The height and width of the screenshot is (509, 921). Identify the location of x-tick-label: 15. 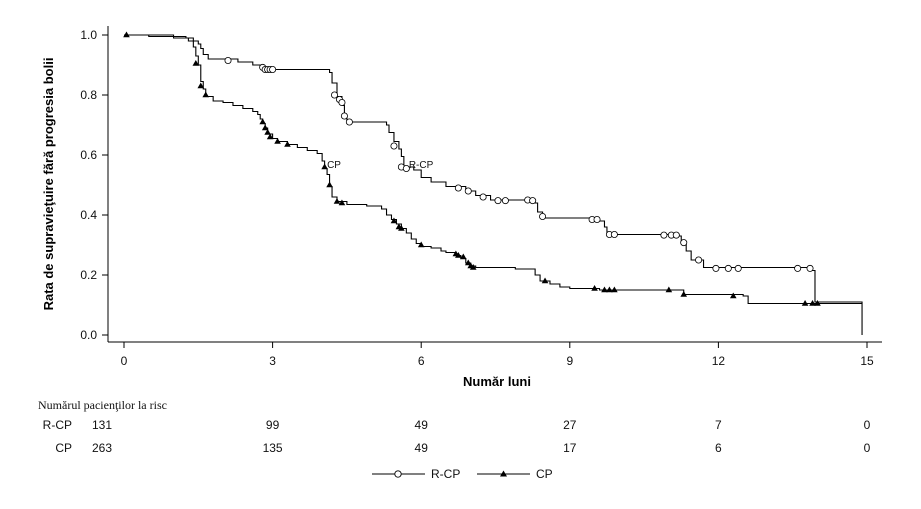
(867, 361).